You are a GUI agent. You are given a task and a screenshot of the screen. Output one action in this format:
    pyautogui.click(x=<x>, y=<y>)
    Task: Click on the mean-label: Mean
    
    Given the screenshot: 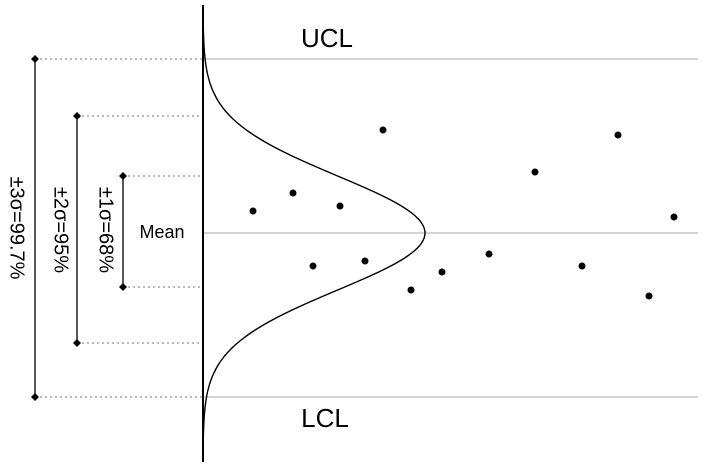 What is the action you would take?
    pyautogui.click(x=161, y=232)
    